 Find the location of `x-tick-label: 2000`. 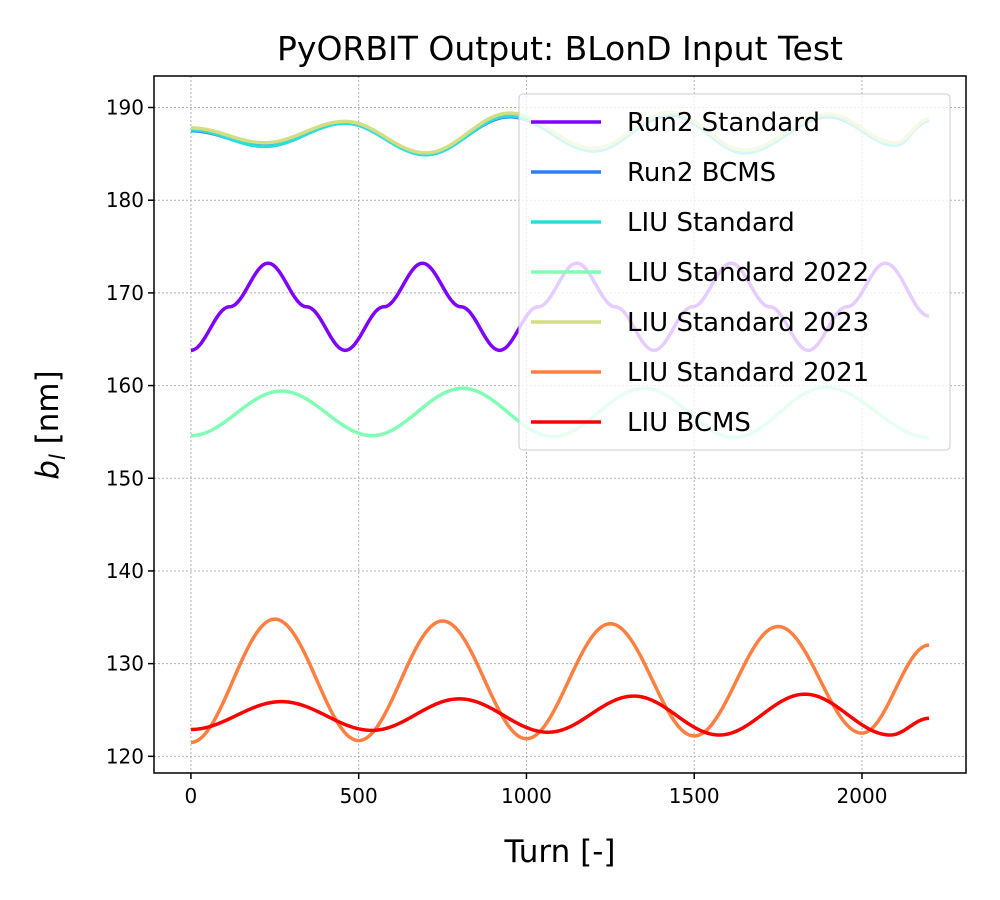

x-tick-label: 2000 is located at coordinates (862, 796).